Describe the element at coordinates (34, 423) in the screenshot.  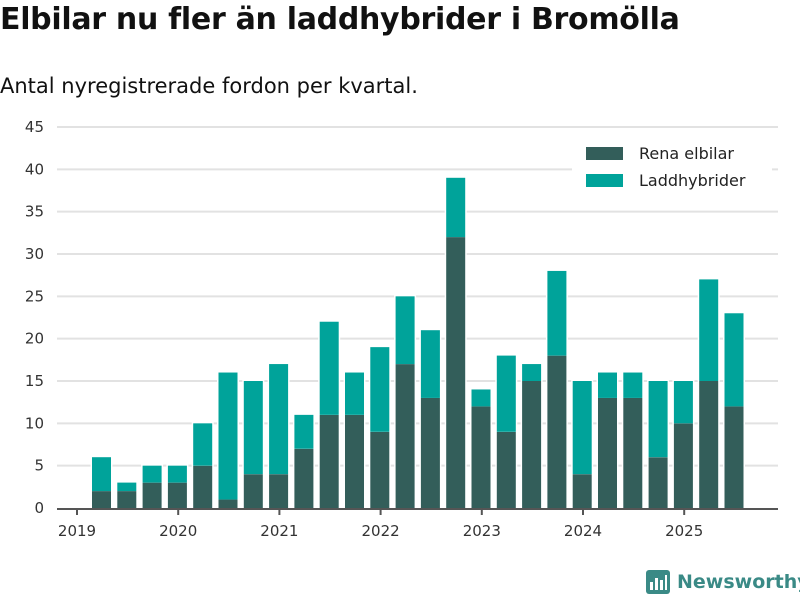
I see `y-tick-label: 10` at that location.